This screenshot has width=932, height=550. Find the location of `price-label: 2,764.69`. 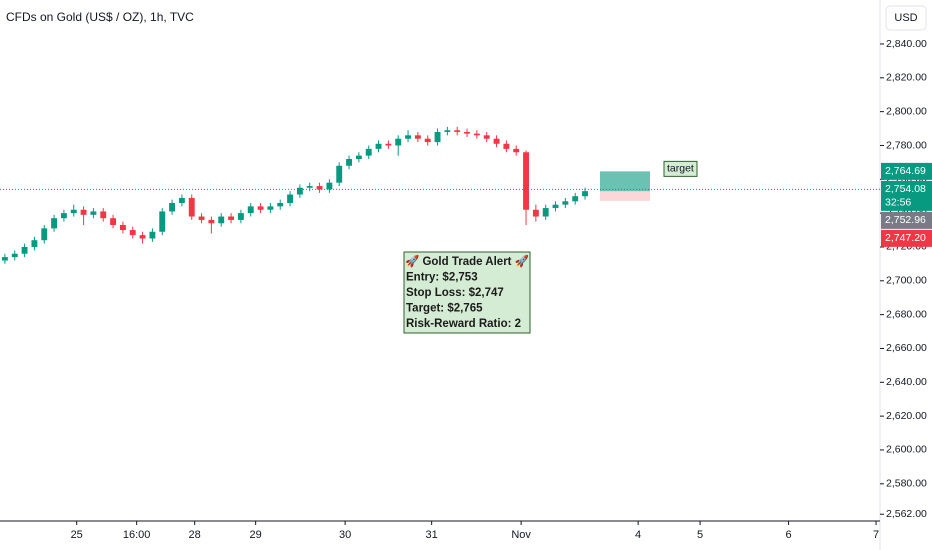

price-label: 2,764.69 is located at coordinates (905, 171).